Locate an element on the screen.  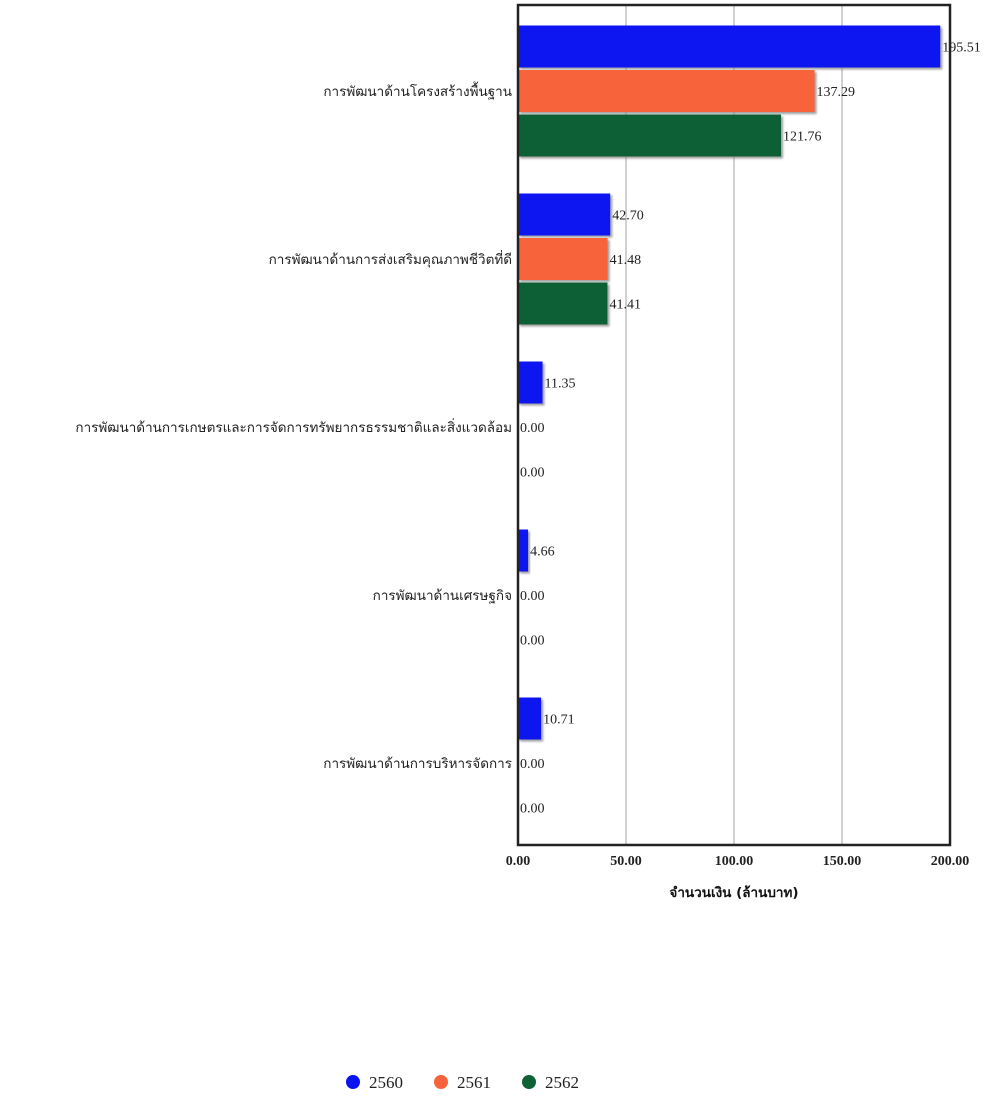
legend-label: 2561 is located at coordinates (474, 1082).